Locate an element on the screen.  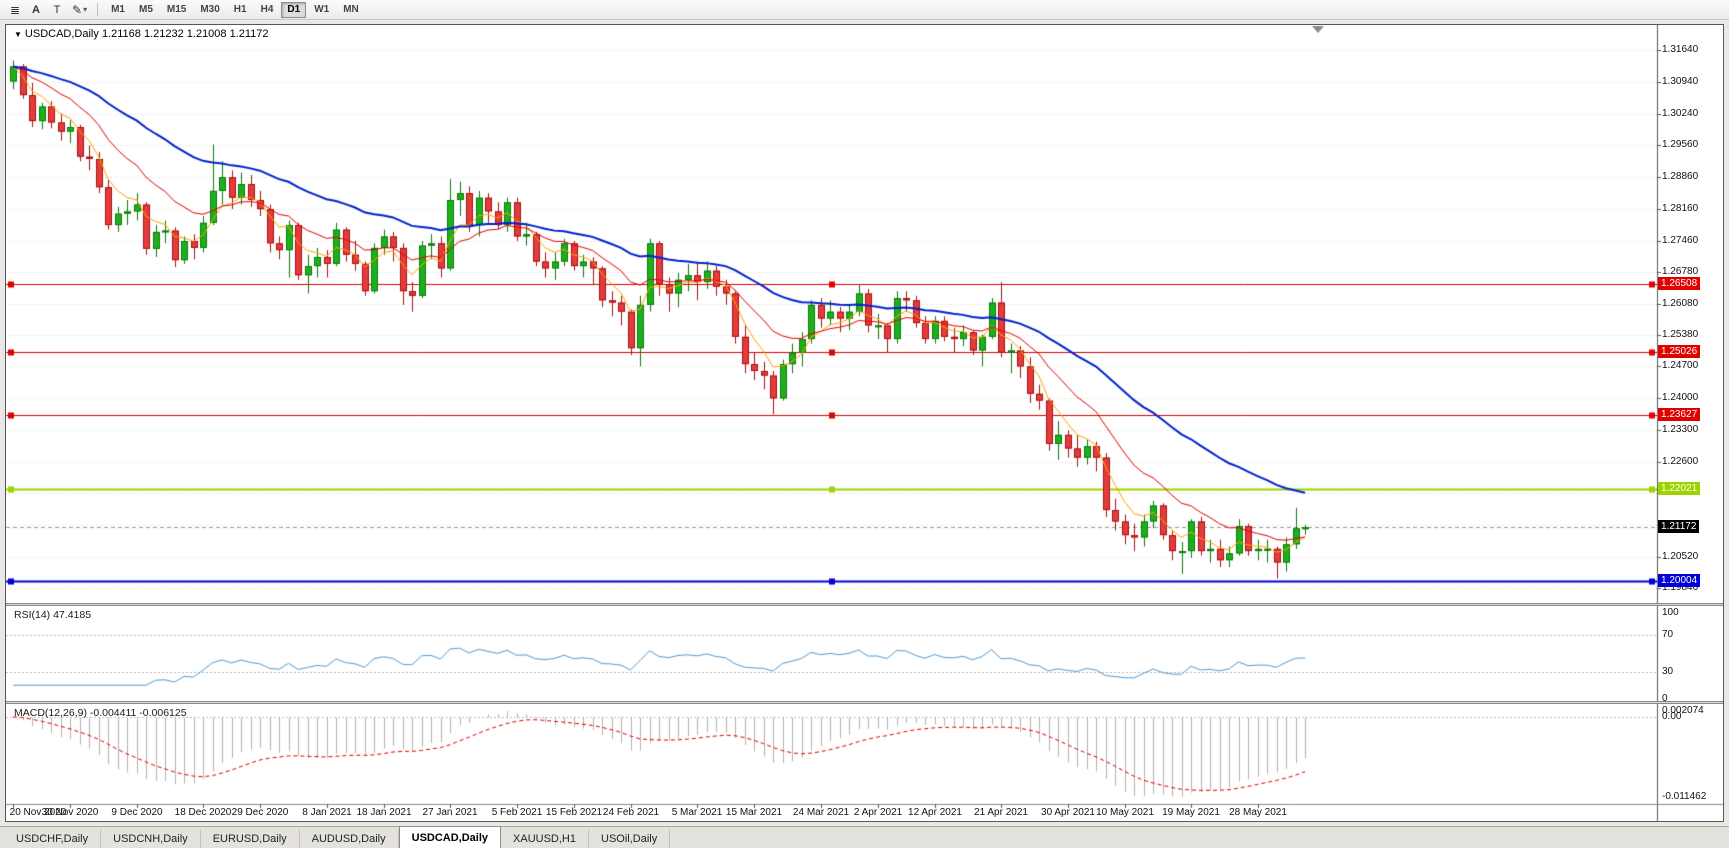
price-axis-label: 1.26080 is located at coordinates (1680, 303).